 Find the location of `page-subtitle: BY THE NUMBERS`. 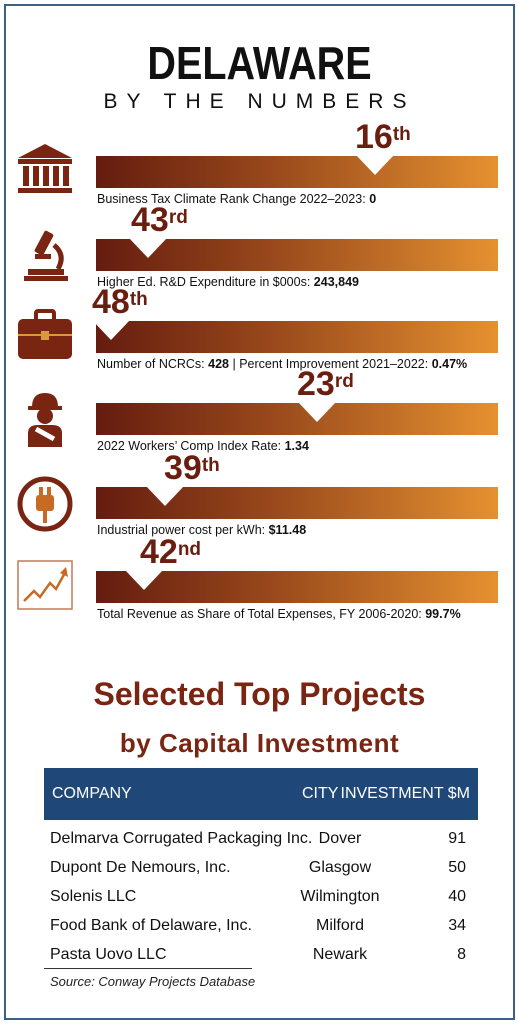

page-subtitle: BY THE NUMBERS is located at coordinates (259, 101).